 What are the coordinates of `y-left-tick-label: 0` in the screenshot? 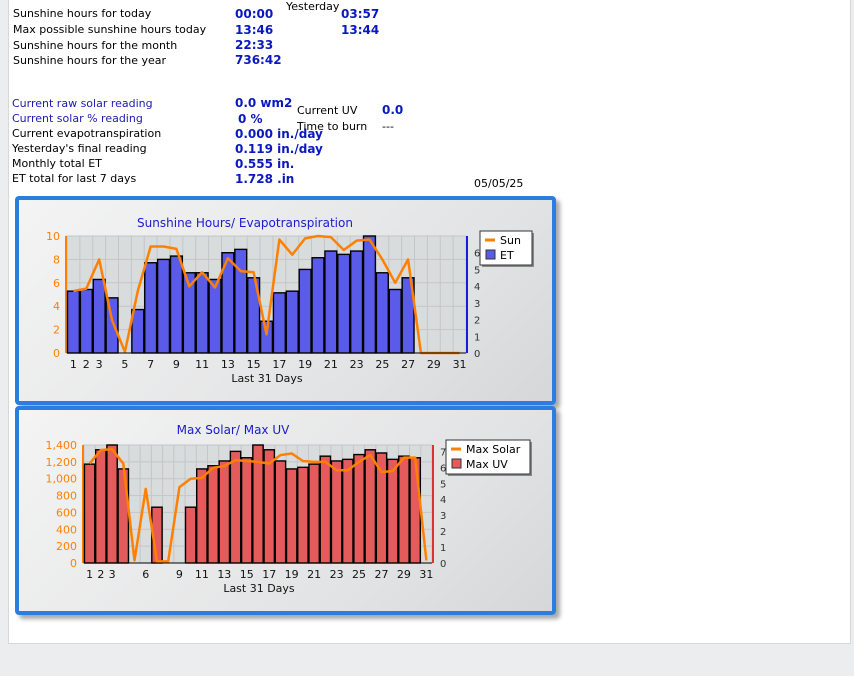 It's located at (56, 353).